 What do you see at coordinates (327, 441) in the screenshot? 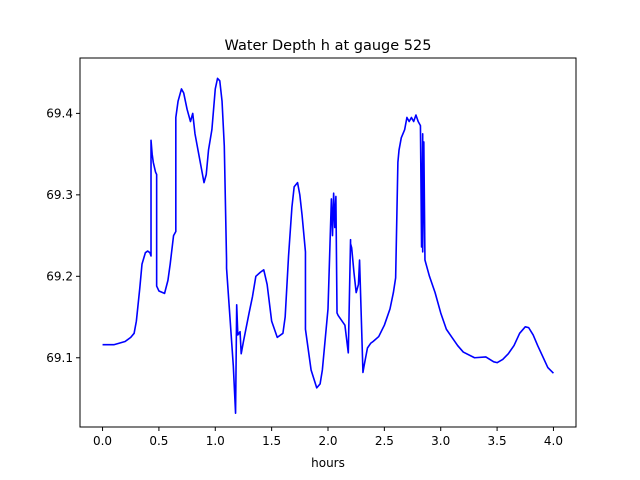
I see `x-tick-label: 2.0` at bounding box center [327, 441].